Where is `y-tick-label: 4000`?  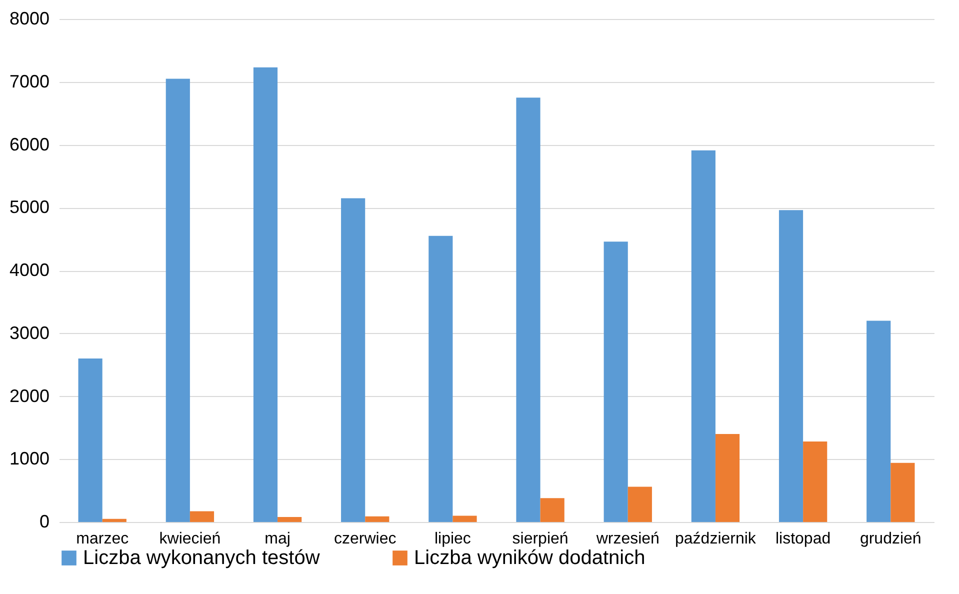 y-tick-label: 4000 is located at coordinates (29, 270).